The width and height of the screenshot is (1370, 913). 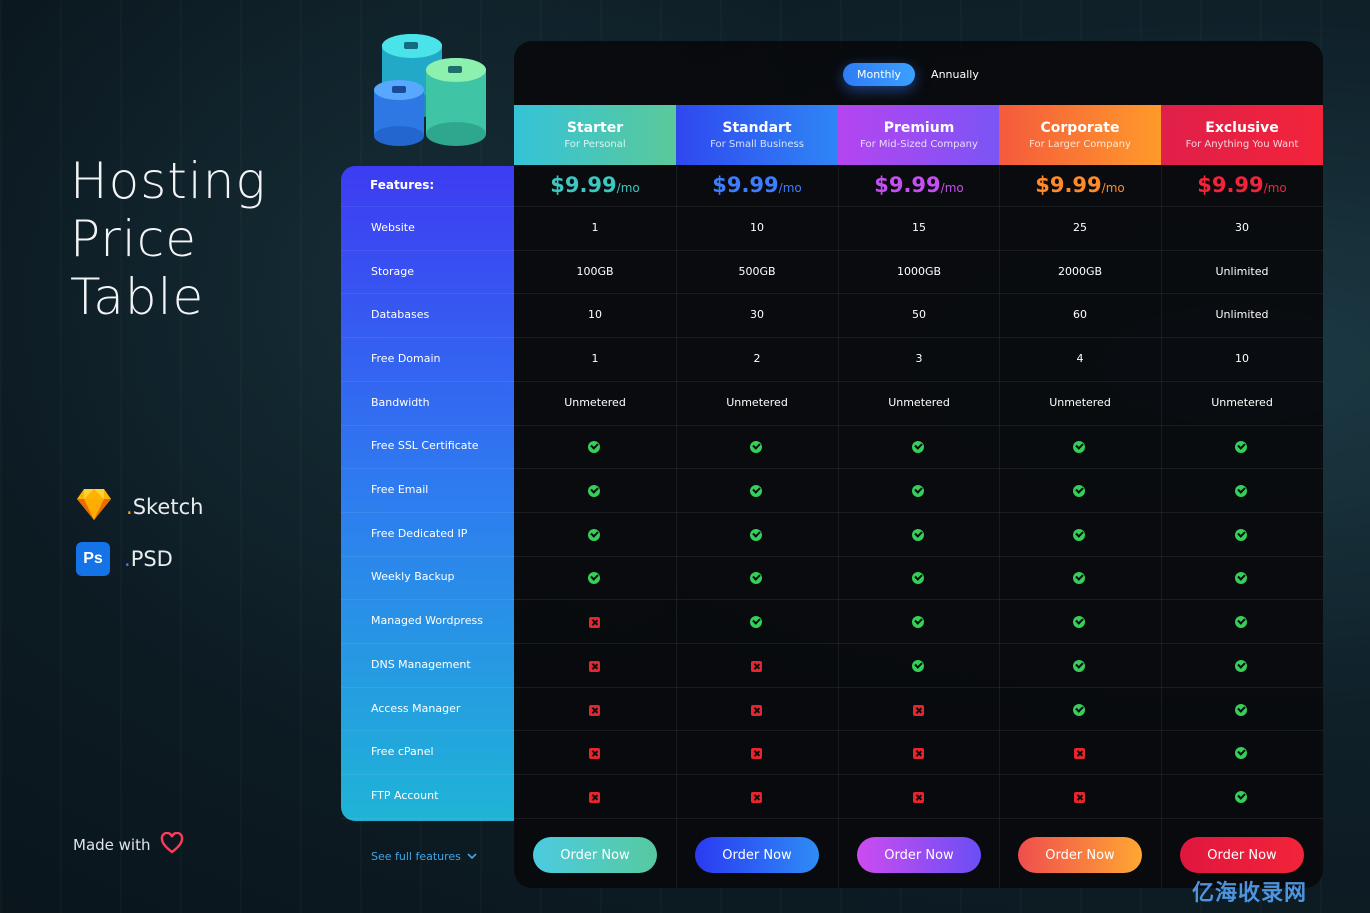 I want to click on feature-value: 100GB, so click(x=595, y=271).